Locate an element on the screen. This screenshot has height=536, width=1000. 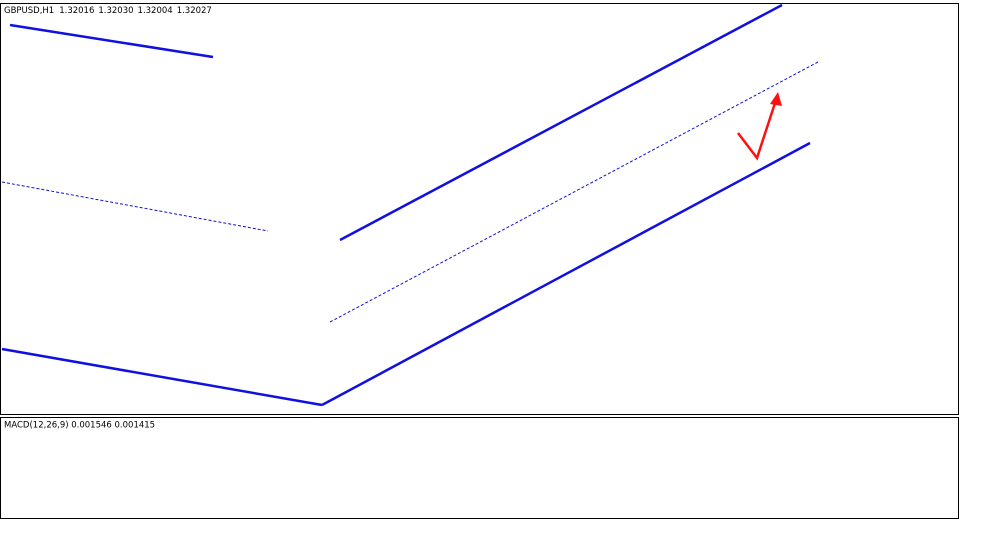
arrow-head is located at coordinates (776, 99).